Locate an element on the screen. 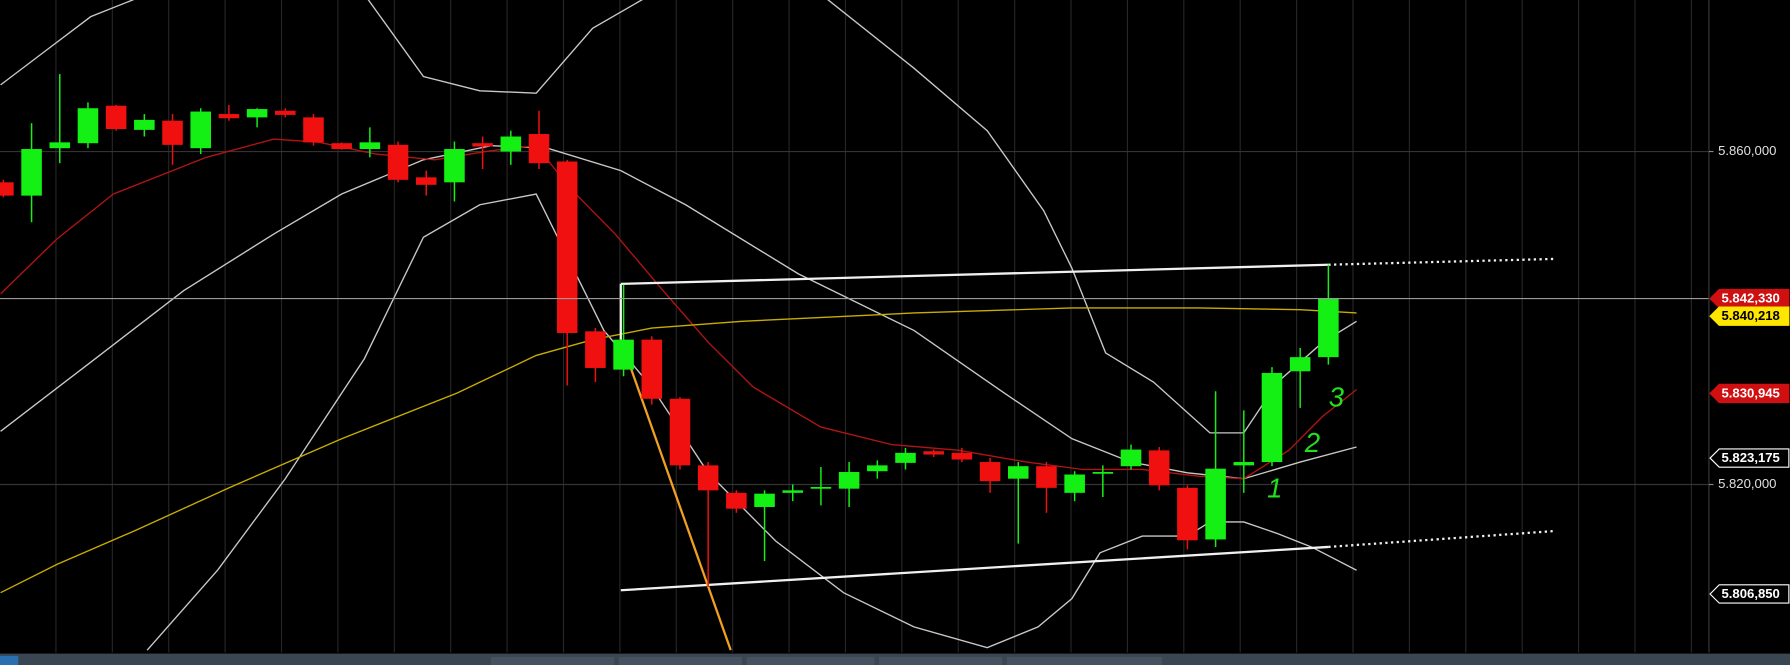 This screenshot has height=665, width=1790. price-tag-label: 5.842,330 is located at coordinates (1751, 298).